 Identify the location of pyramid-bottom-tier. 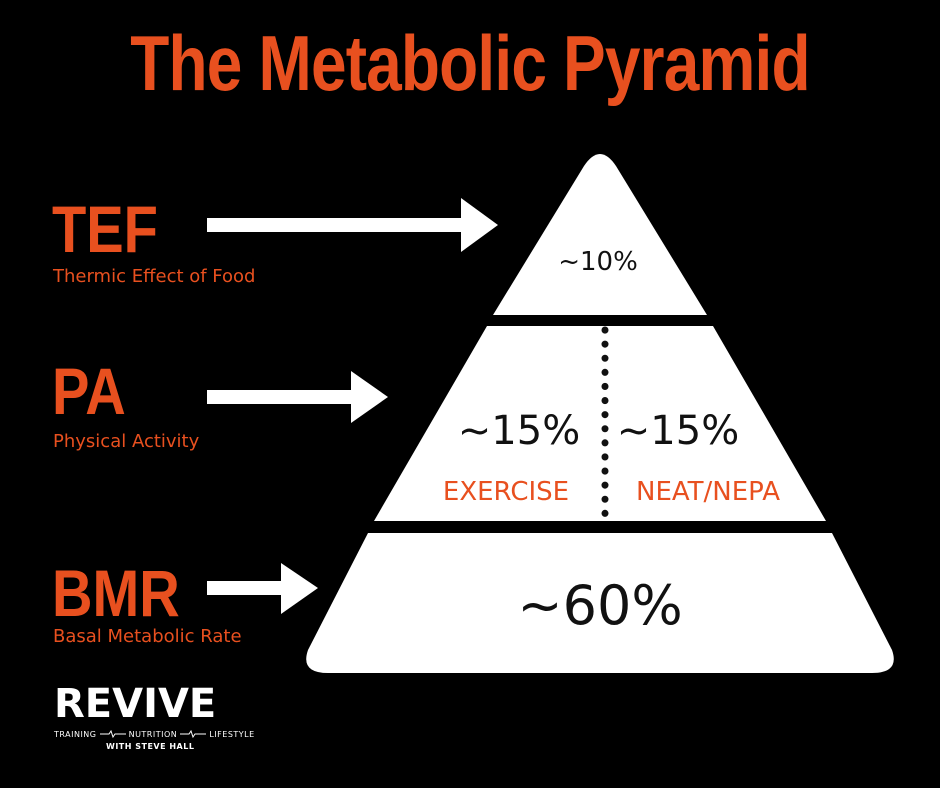
(600, 603).